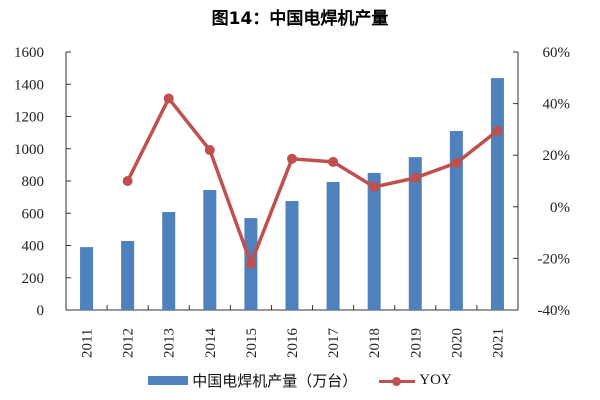 The height and width of the screenshot is (400, 600). What do you see at coordinates (33, 247) in the screenshot?
I see `left-tick-label: 400` at bounding box center [33, 247].